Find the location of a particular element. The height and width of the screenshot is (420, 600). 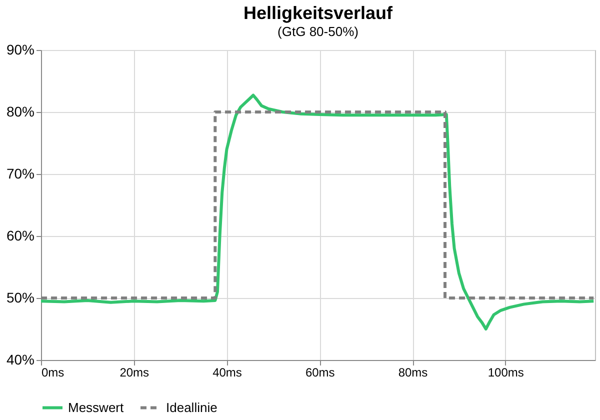

legend-label: Ideallinie is located at coordinates (192, 407).